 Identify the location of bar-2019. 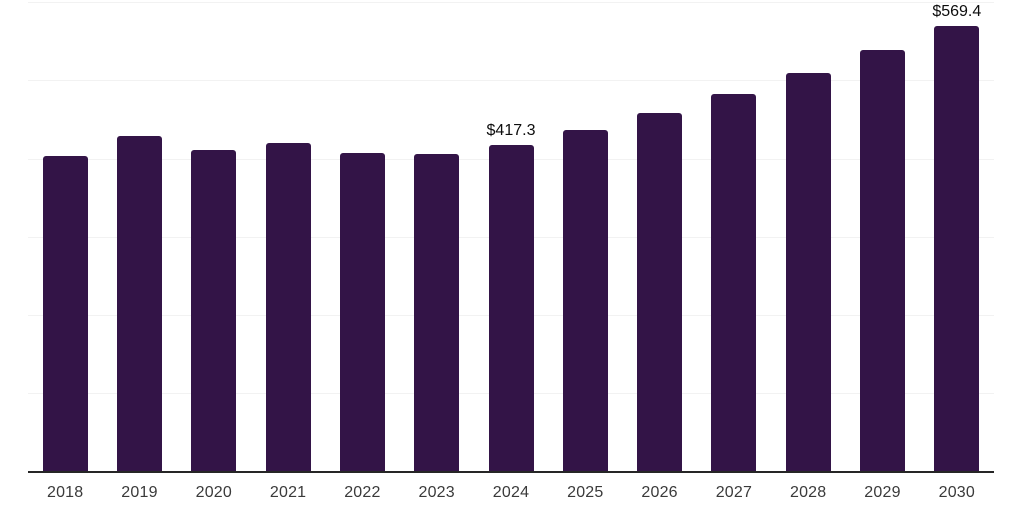
(139, 303).